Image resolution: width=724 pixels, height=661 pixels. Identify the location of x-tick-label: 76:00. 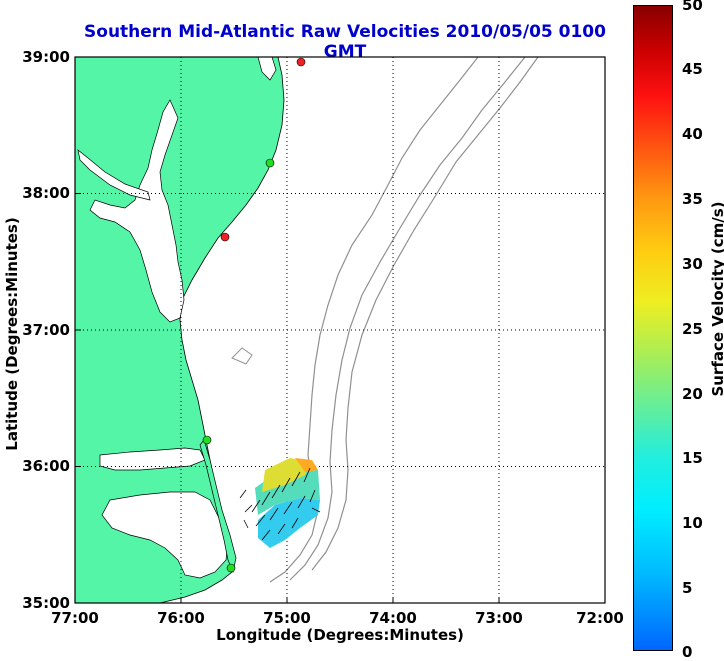
(181, 618).